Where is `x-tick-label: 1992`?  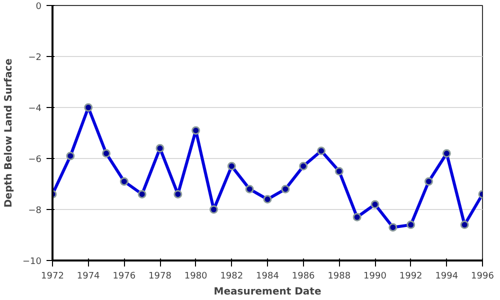
x-tick-label: 1992 is located at coordinates (410, 277).